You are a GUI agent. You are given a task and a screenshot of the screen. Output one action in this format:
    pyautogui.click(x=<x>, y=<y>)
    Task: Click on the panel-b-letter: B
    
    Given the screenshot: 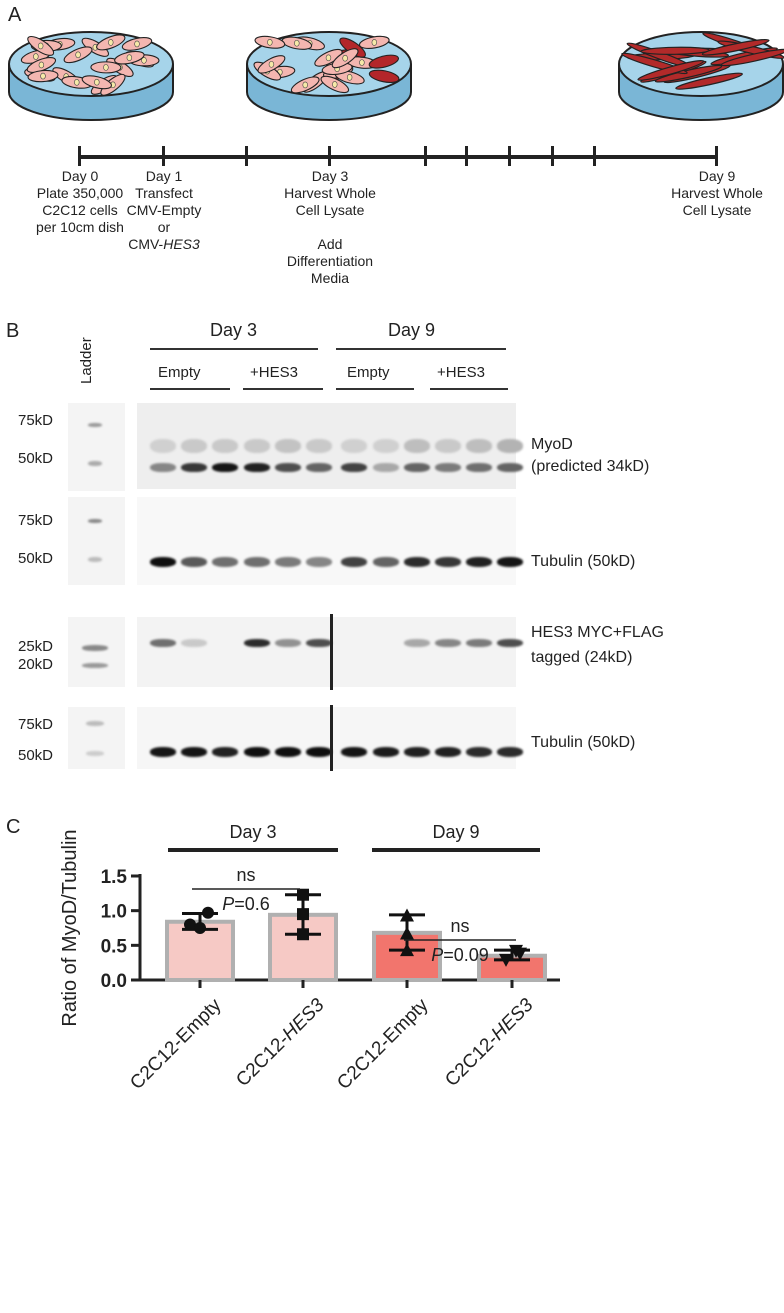 What is the action you would take?
    pyautogui.click(x=13, y=331)
    